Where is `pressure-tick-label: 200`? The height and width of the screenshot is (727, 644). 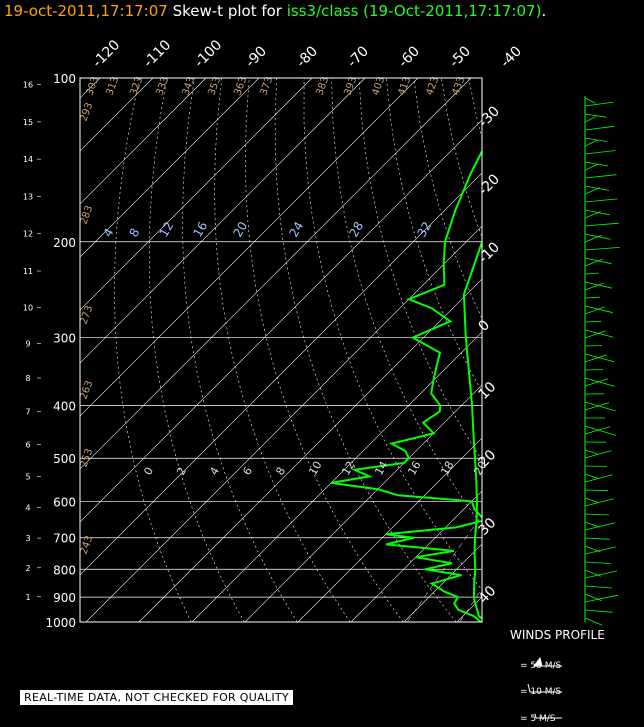 pressure-tick-label: 200 is located at coordinates (64, 243).